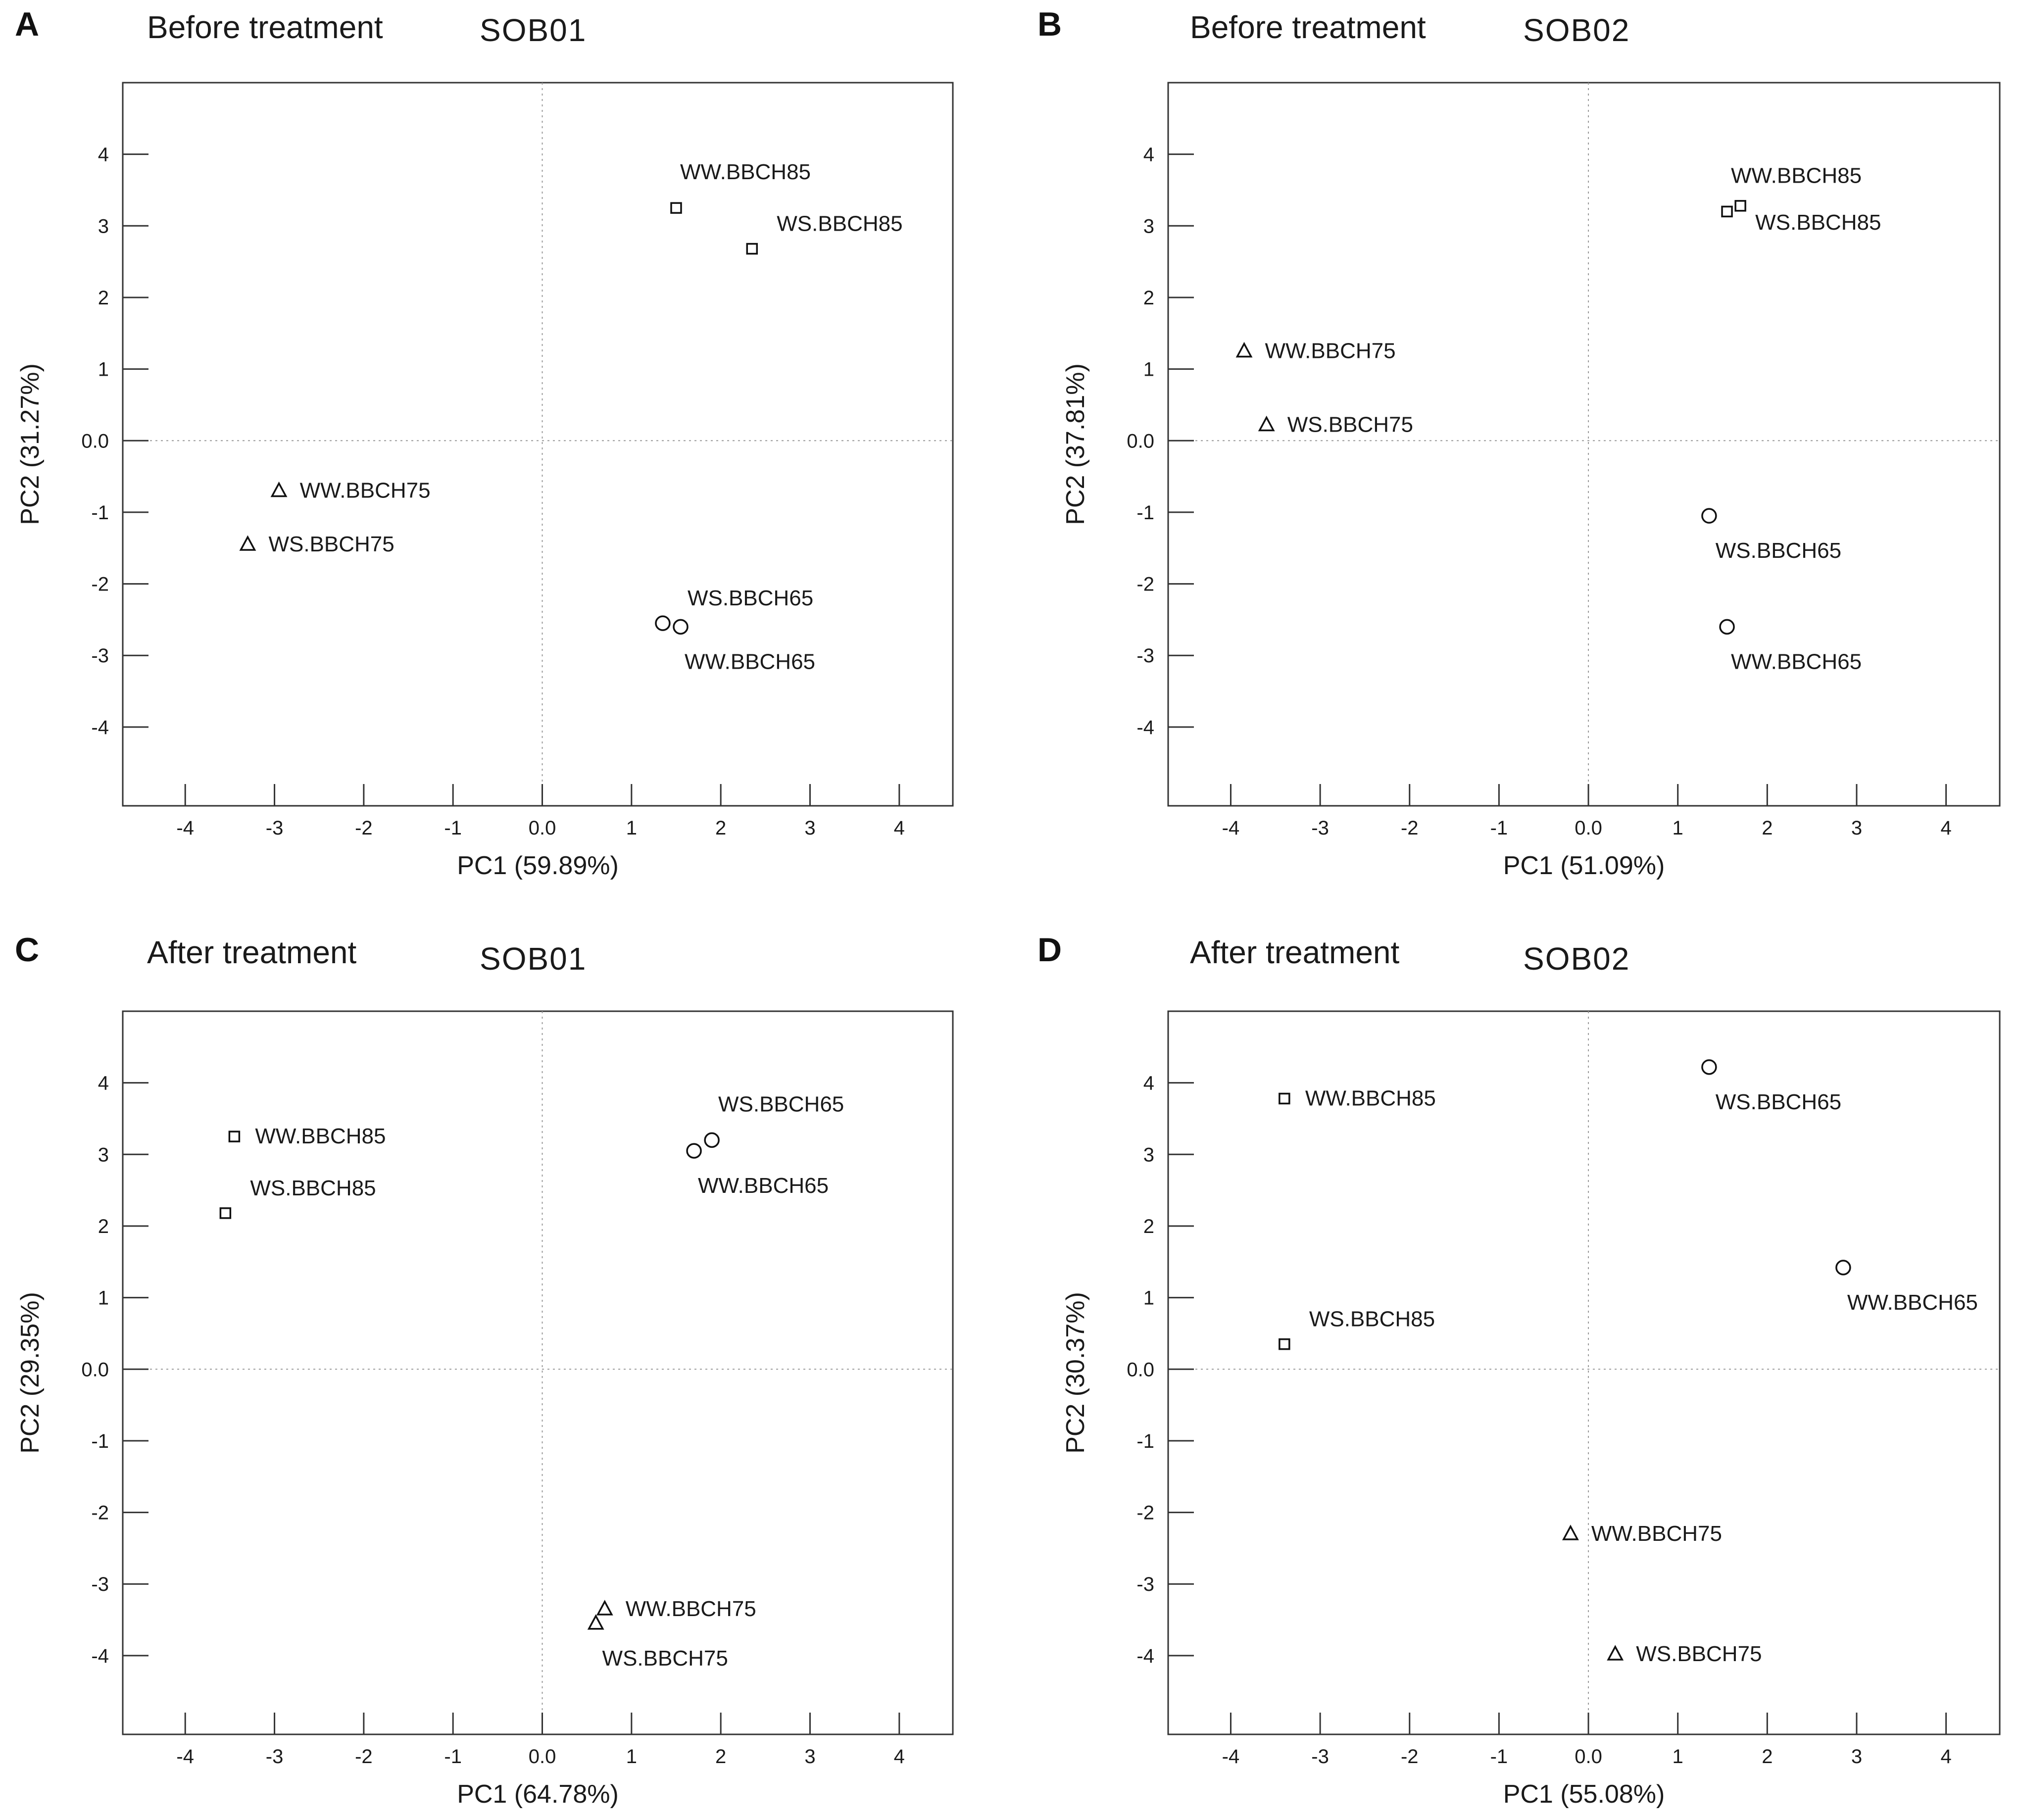 This screenshot has width=2021, height=1820. I want to click on panel-c-ytick-label: -2, so click(100, 1513).